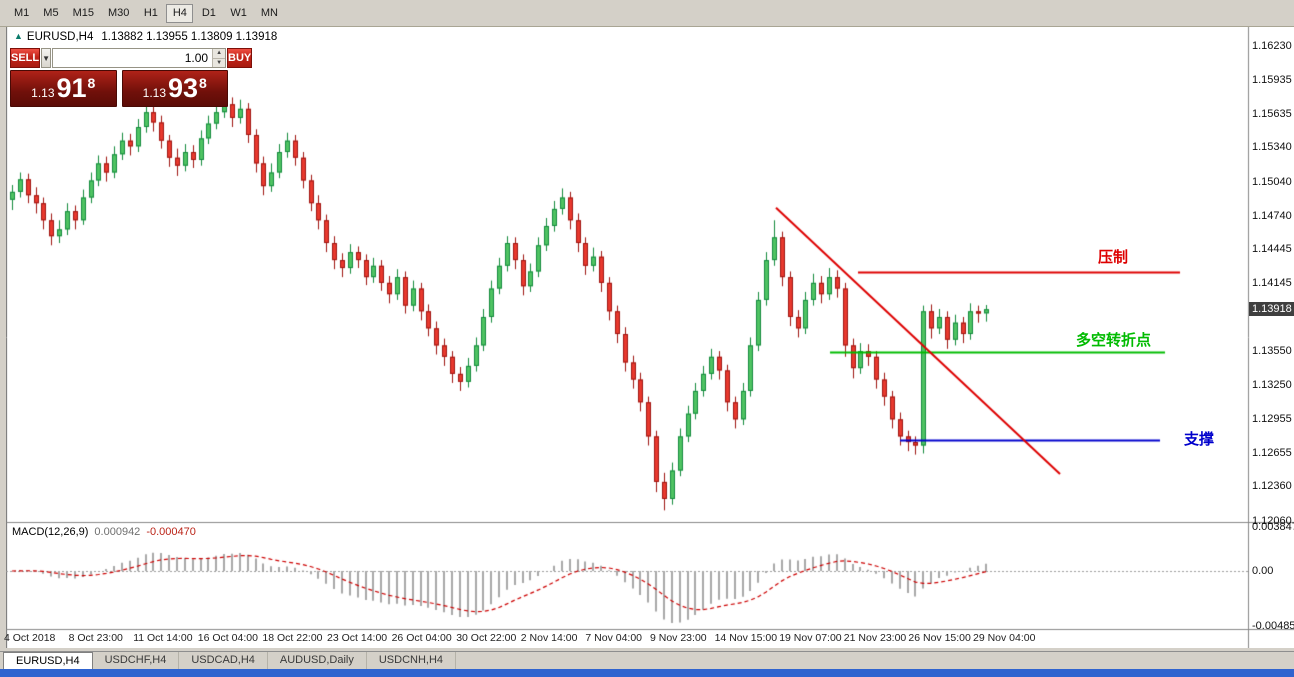  What do you see at coordinates (412, 660) in the screenshot?
I see `chart-tab-usdcnh: USDCNH,H4` at bounding box center [412, 660].